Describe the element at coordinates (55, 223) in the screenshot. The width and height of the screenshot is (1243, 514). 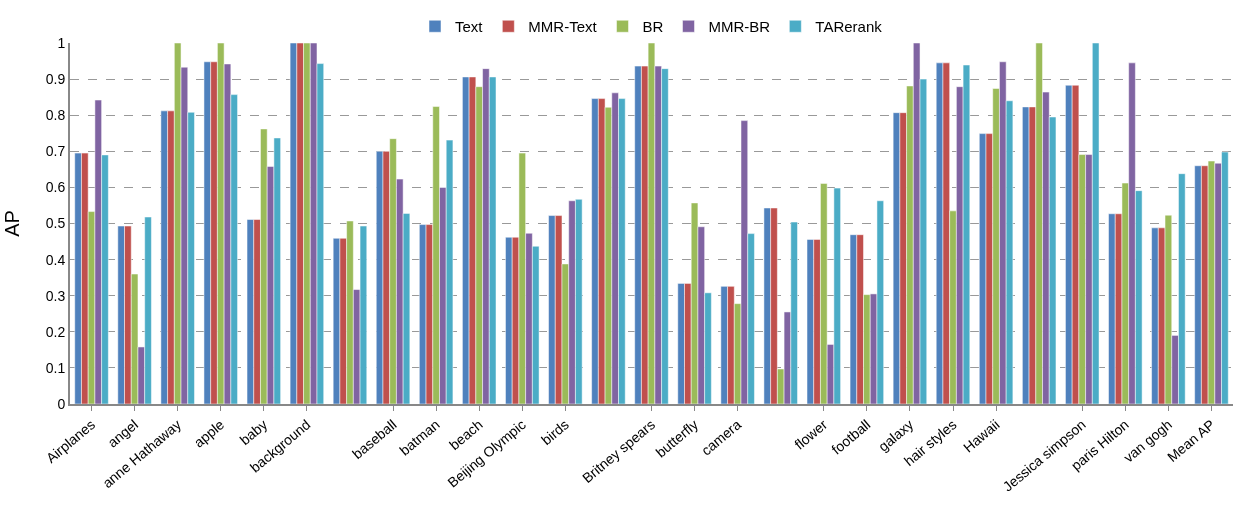
I see `y-tick-label: 0.5` at that location.